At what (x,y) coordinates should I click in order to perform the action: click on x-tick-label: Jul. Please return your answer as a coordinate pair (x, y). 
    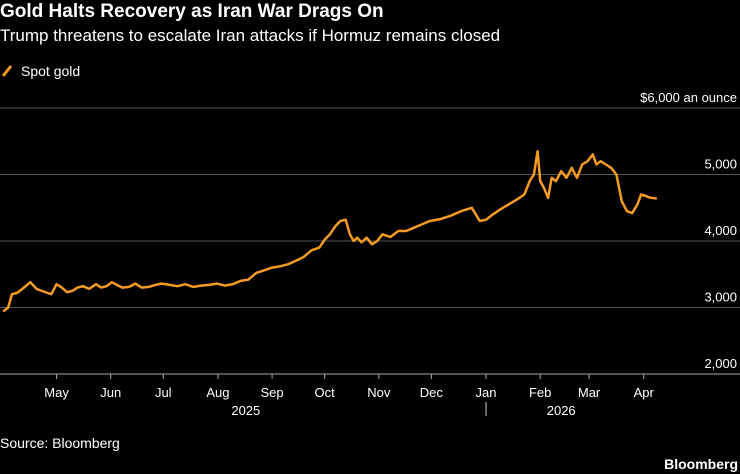
    Looking at the image, I should click on (163, 392).